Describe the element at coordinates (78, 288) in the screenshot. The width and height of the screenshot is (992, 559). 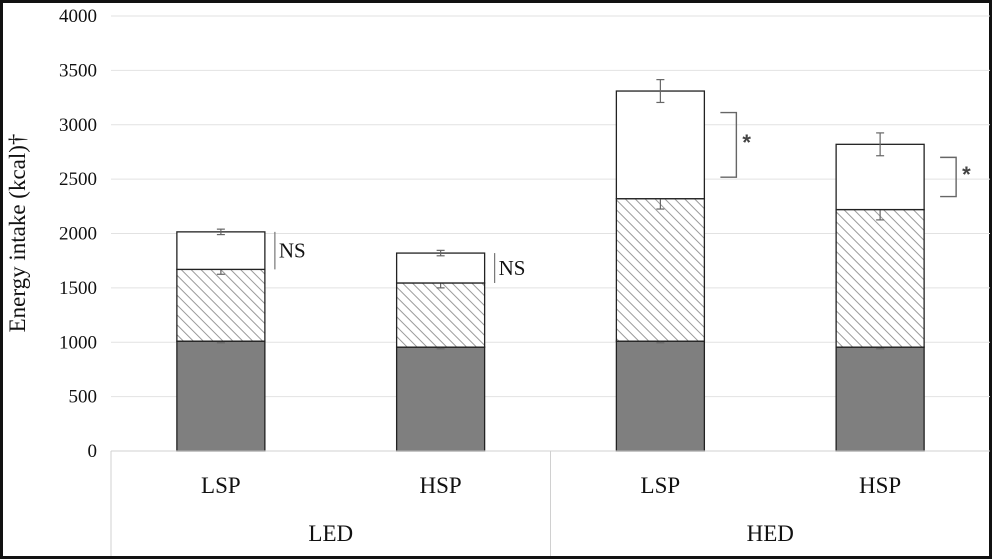
I see `y-tick-label: 1500` at that location.